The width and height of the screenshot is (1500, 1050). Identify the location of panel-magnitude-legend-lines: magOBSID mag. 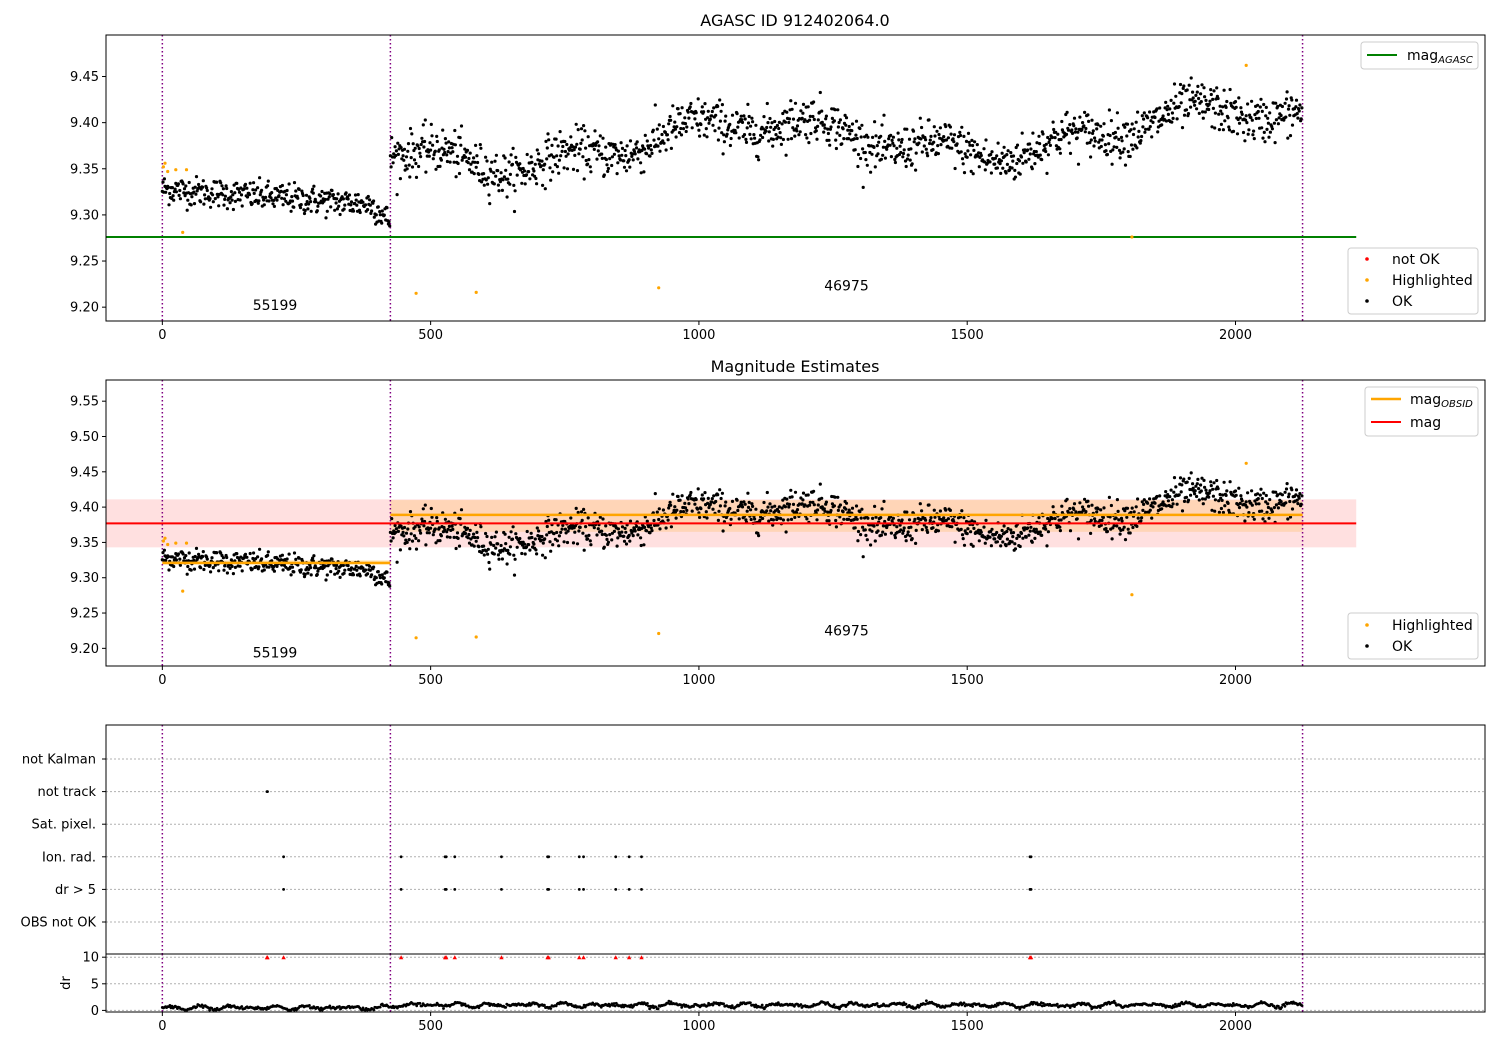
(1421, 411).